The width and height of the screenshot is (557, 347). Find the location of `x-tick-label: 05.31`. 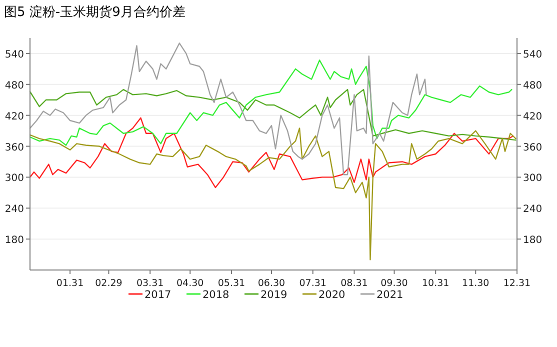

x-tick-label: 05.31 is located at coordinates (232, 283).